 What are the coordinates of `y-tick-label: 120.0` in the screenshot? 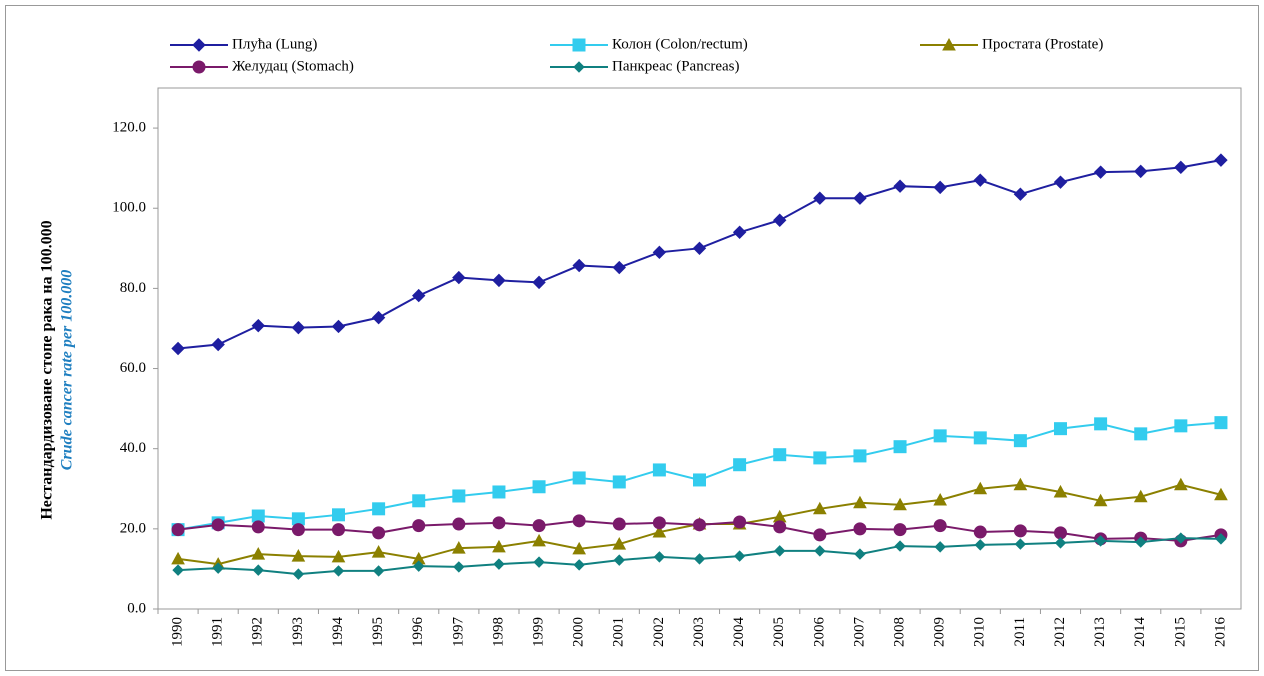 It's located at (129, 128).